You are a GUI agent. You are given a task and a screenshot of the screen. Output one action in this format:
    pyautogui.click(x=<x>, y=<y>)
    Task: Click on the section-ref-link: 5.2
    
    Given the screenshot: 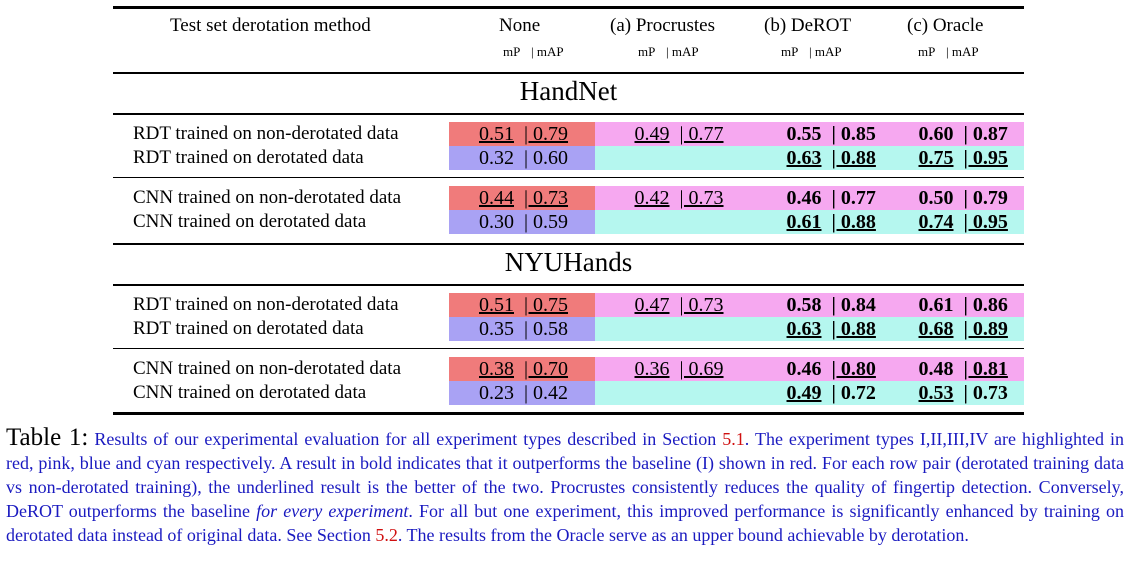 What is the action you would take?
    pyautogui.click(x=386, y=535)
    